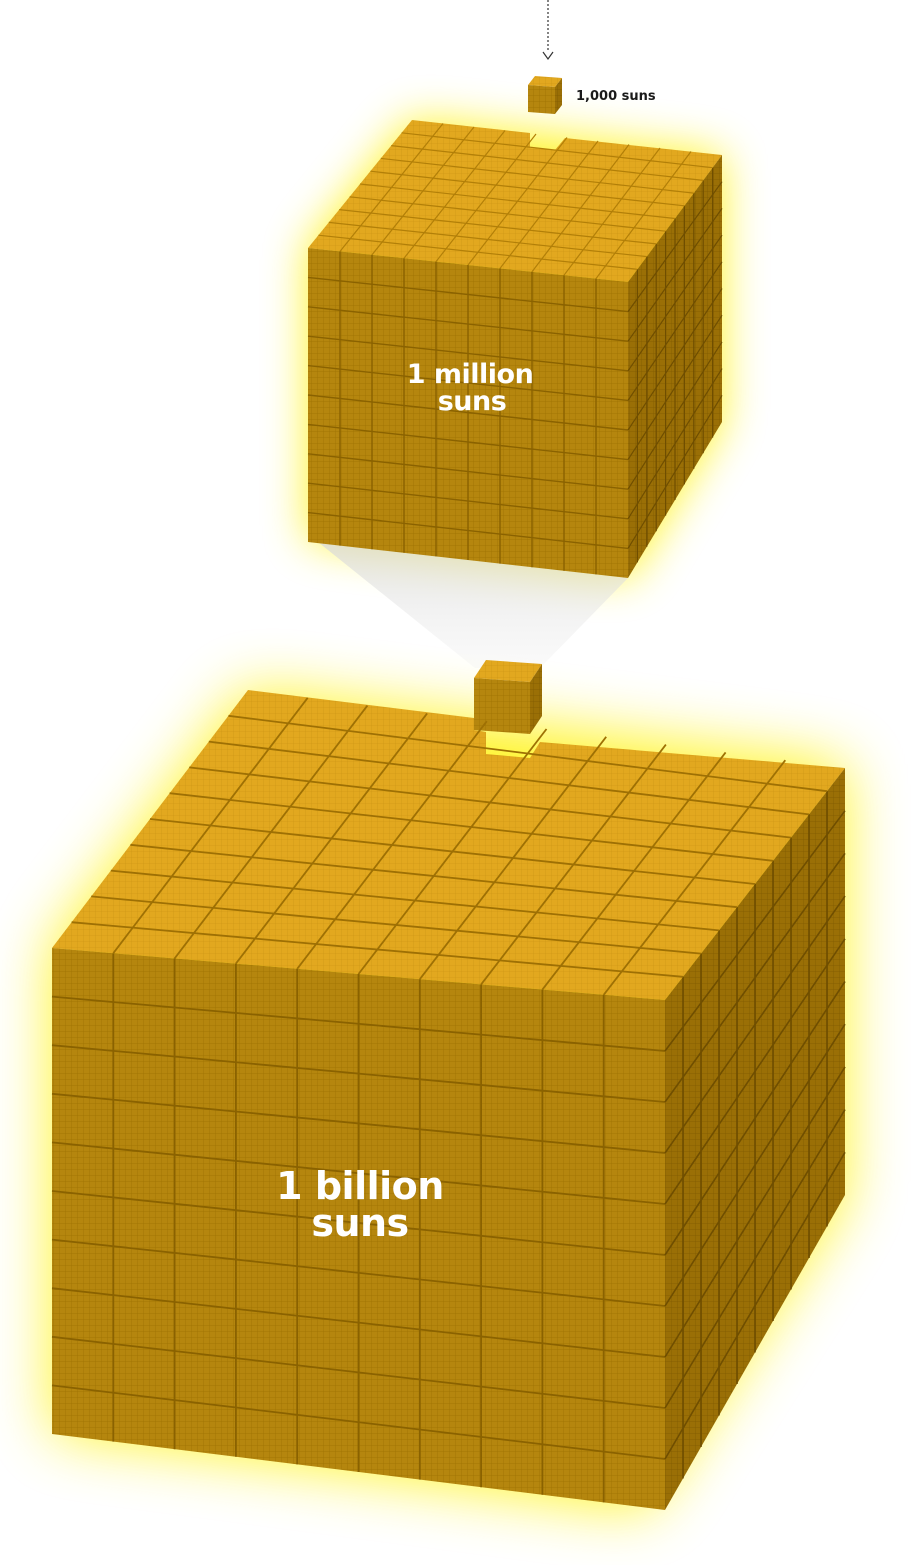 This screenshot has width=920, height=1565. I want to click on unit-cube, so click(508, 697).